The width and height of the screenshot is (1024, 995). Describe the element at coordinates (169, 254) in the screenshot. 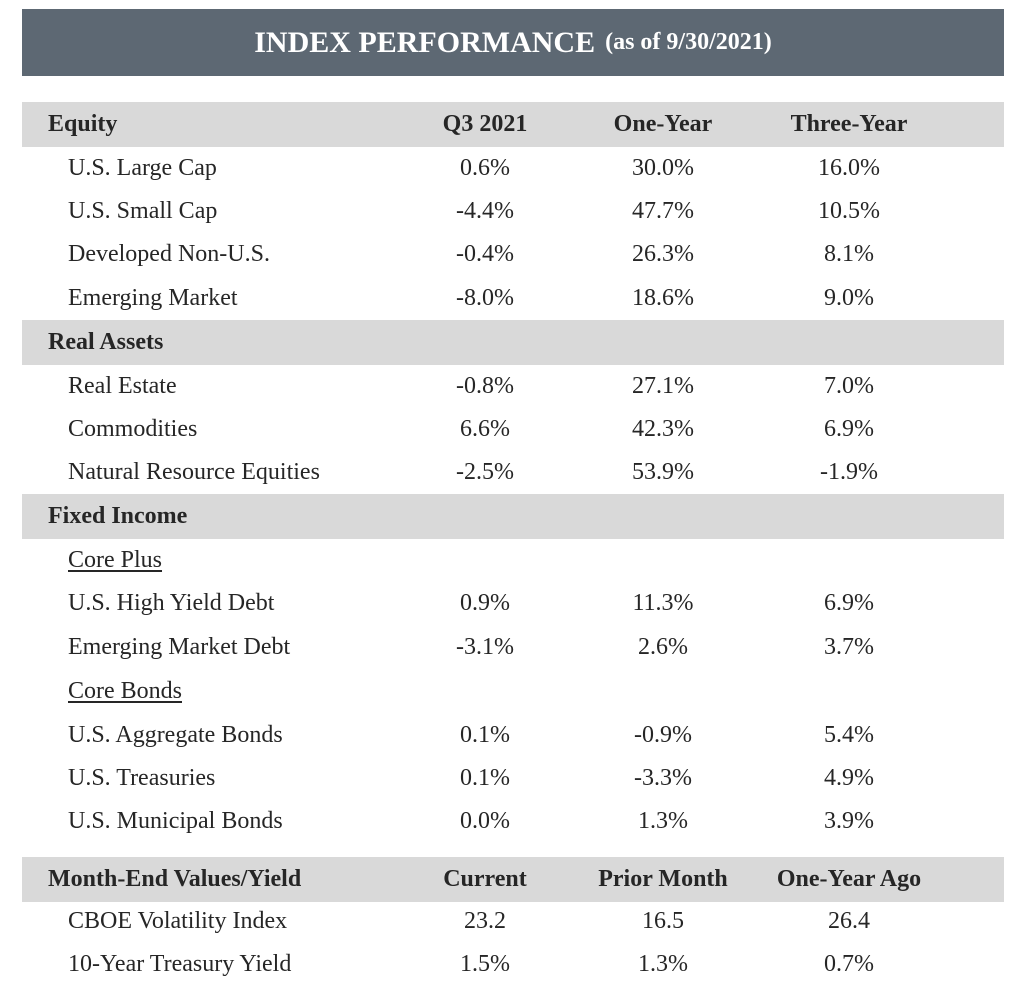

I see `row-label: Developed Non-U.S.` at that location.